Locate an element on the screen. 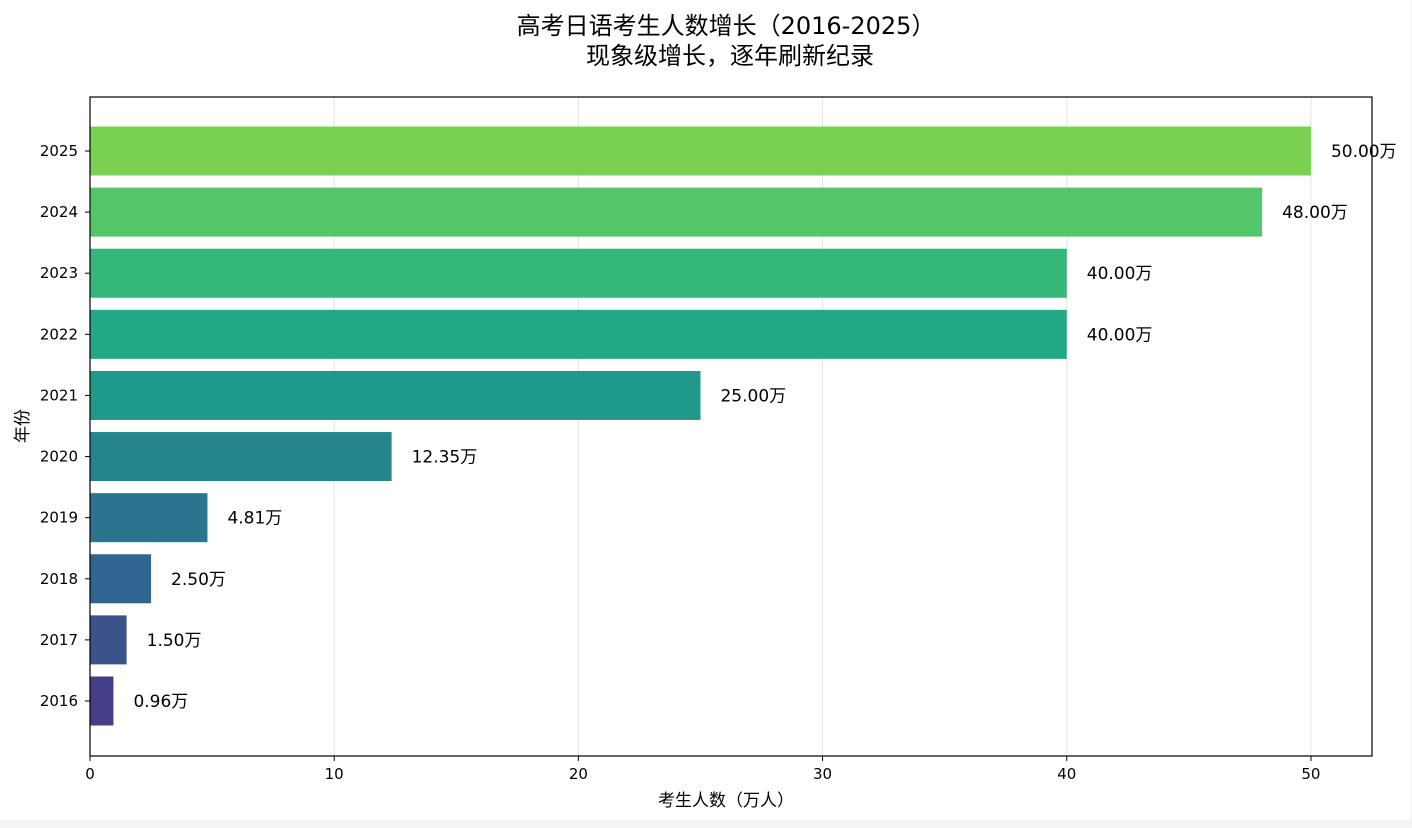 The image size is (1412, 828). bar-2024 is located at coordinates (676, 212).